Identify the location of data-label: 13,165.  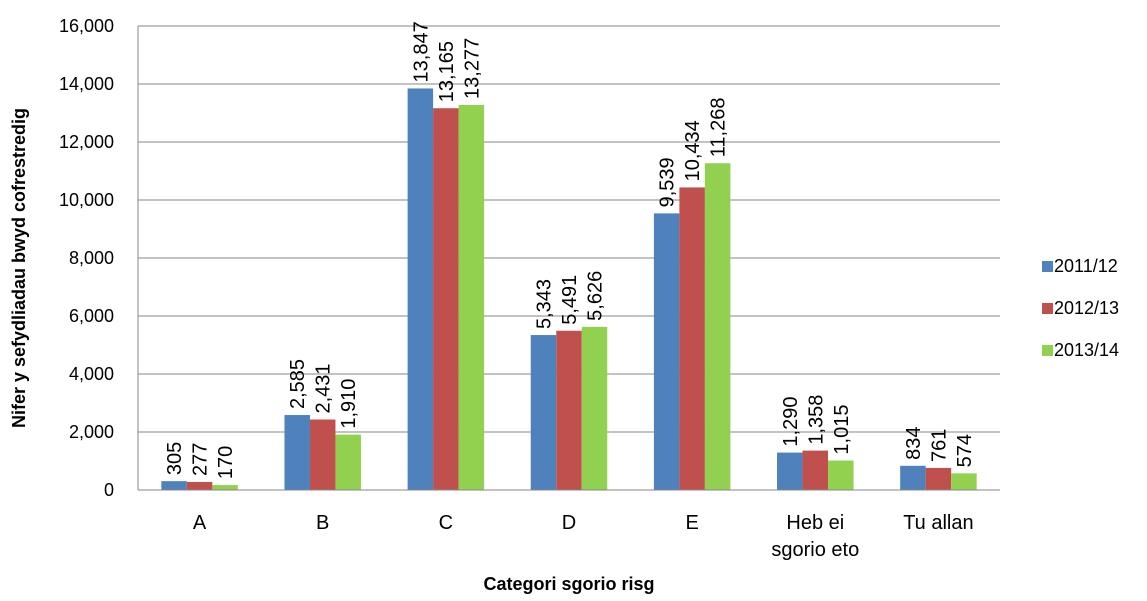
(447, 71).